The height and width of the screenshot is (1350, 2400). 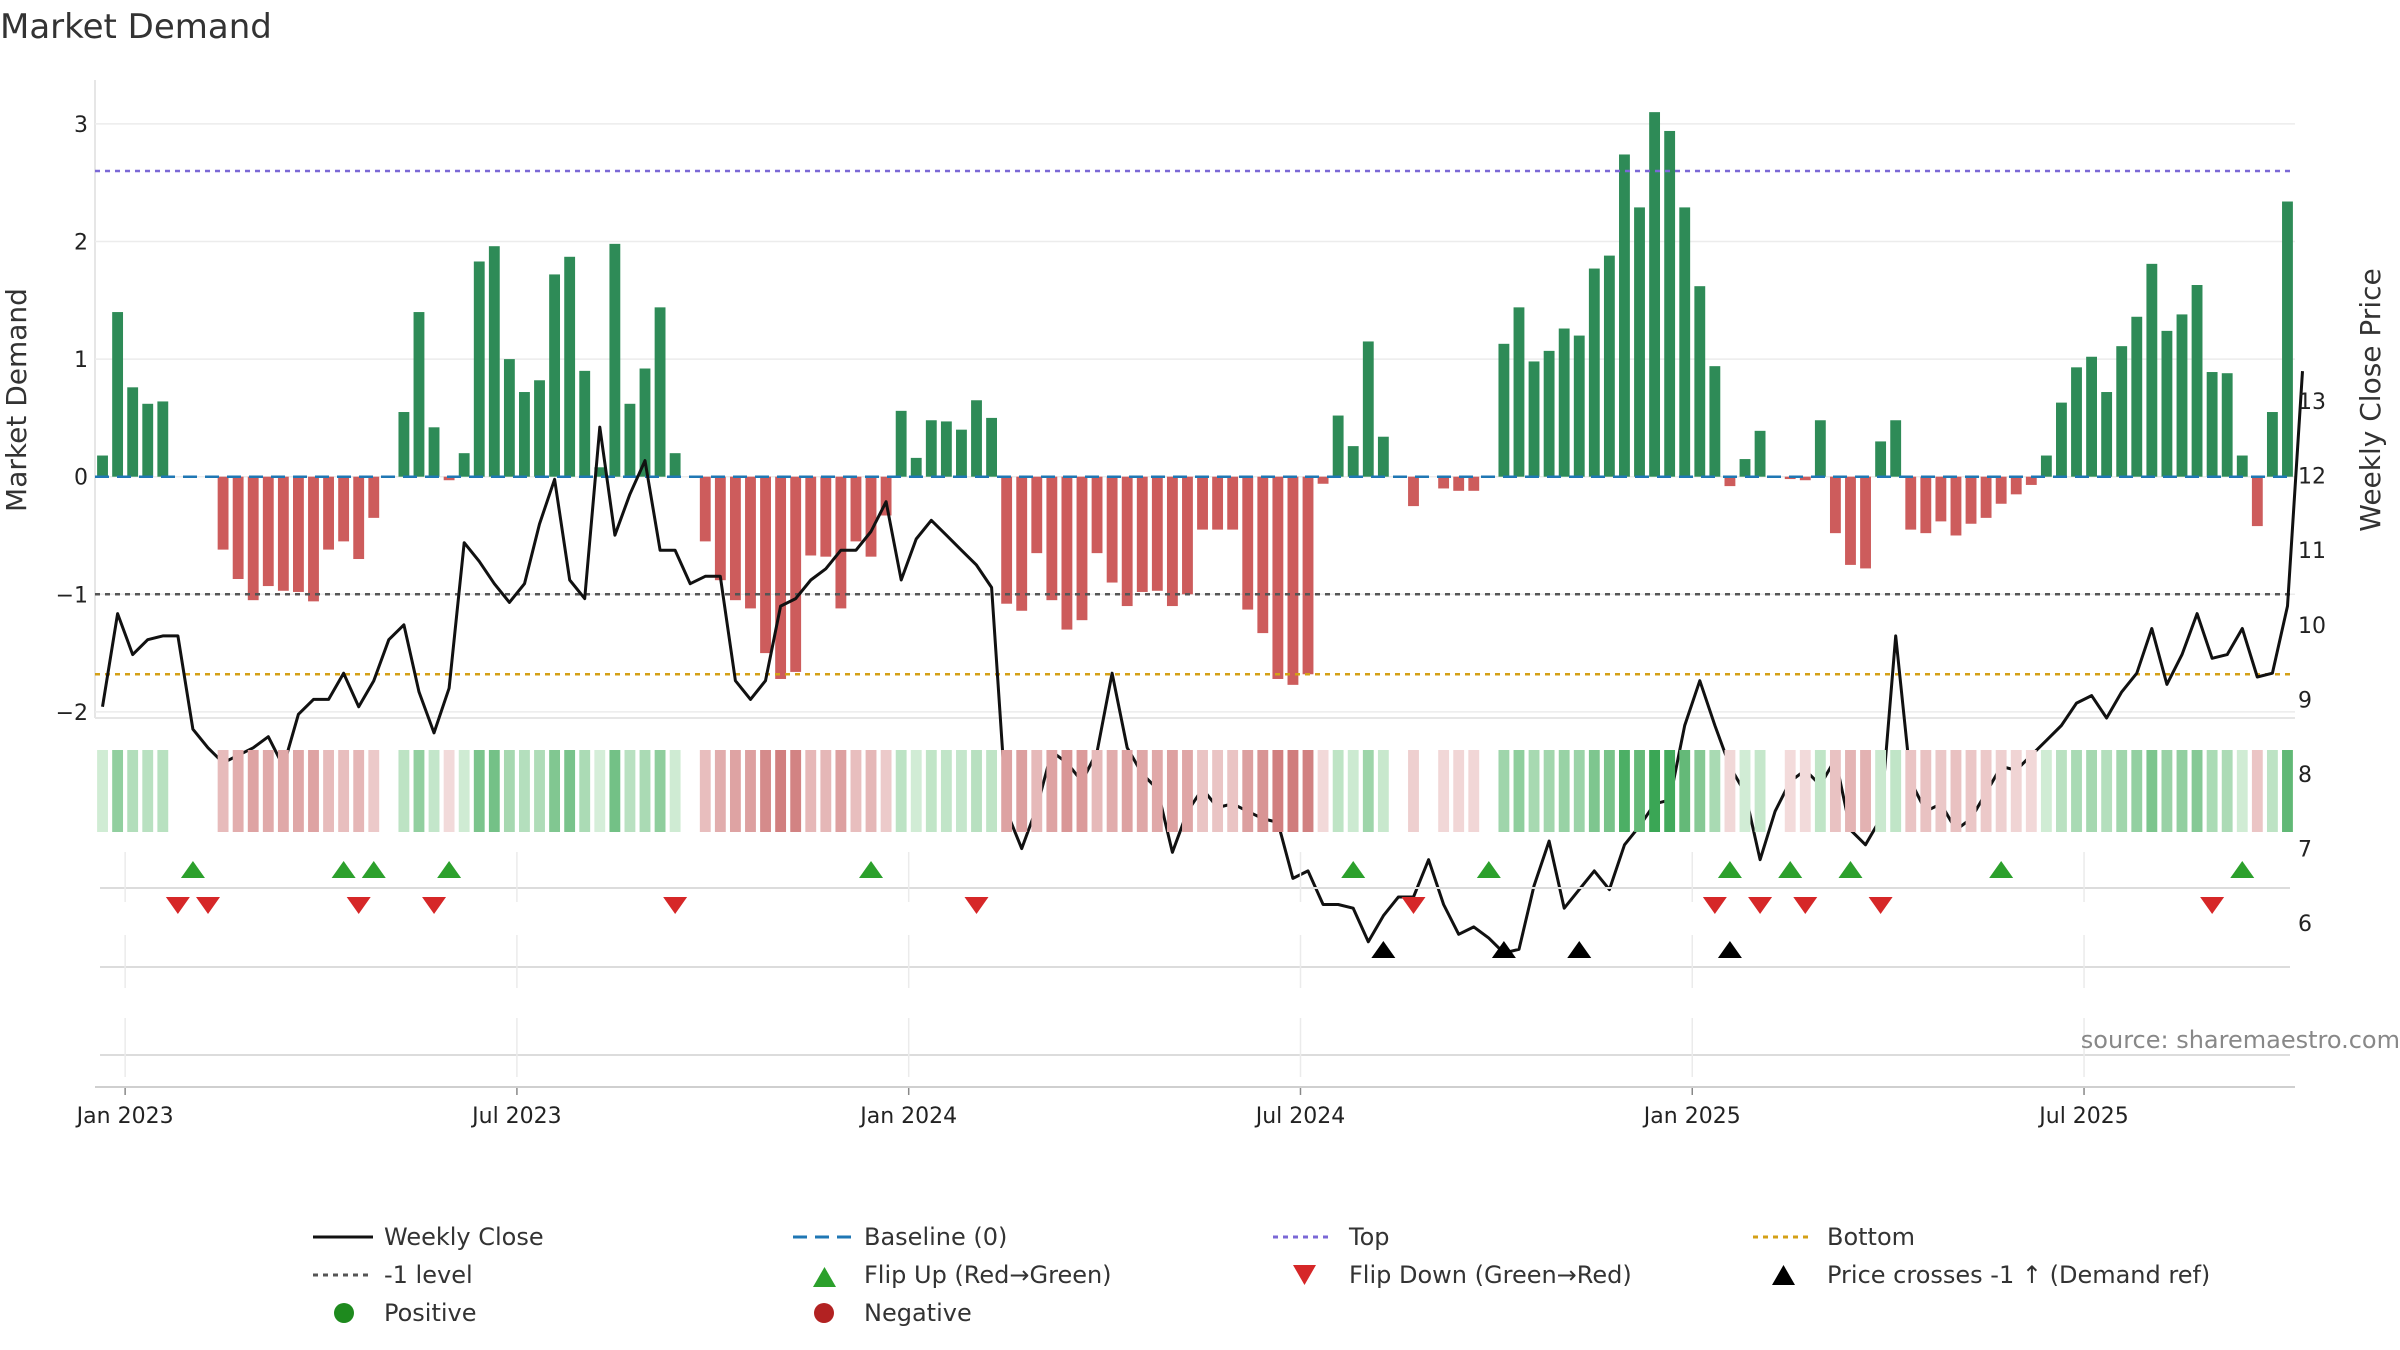 What do you see at coordinates (81, 243) in the screenshot?
I see `left-y-tick-label: 2` at bounding box center [81, 243].